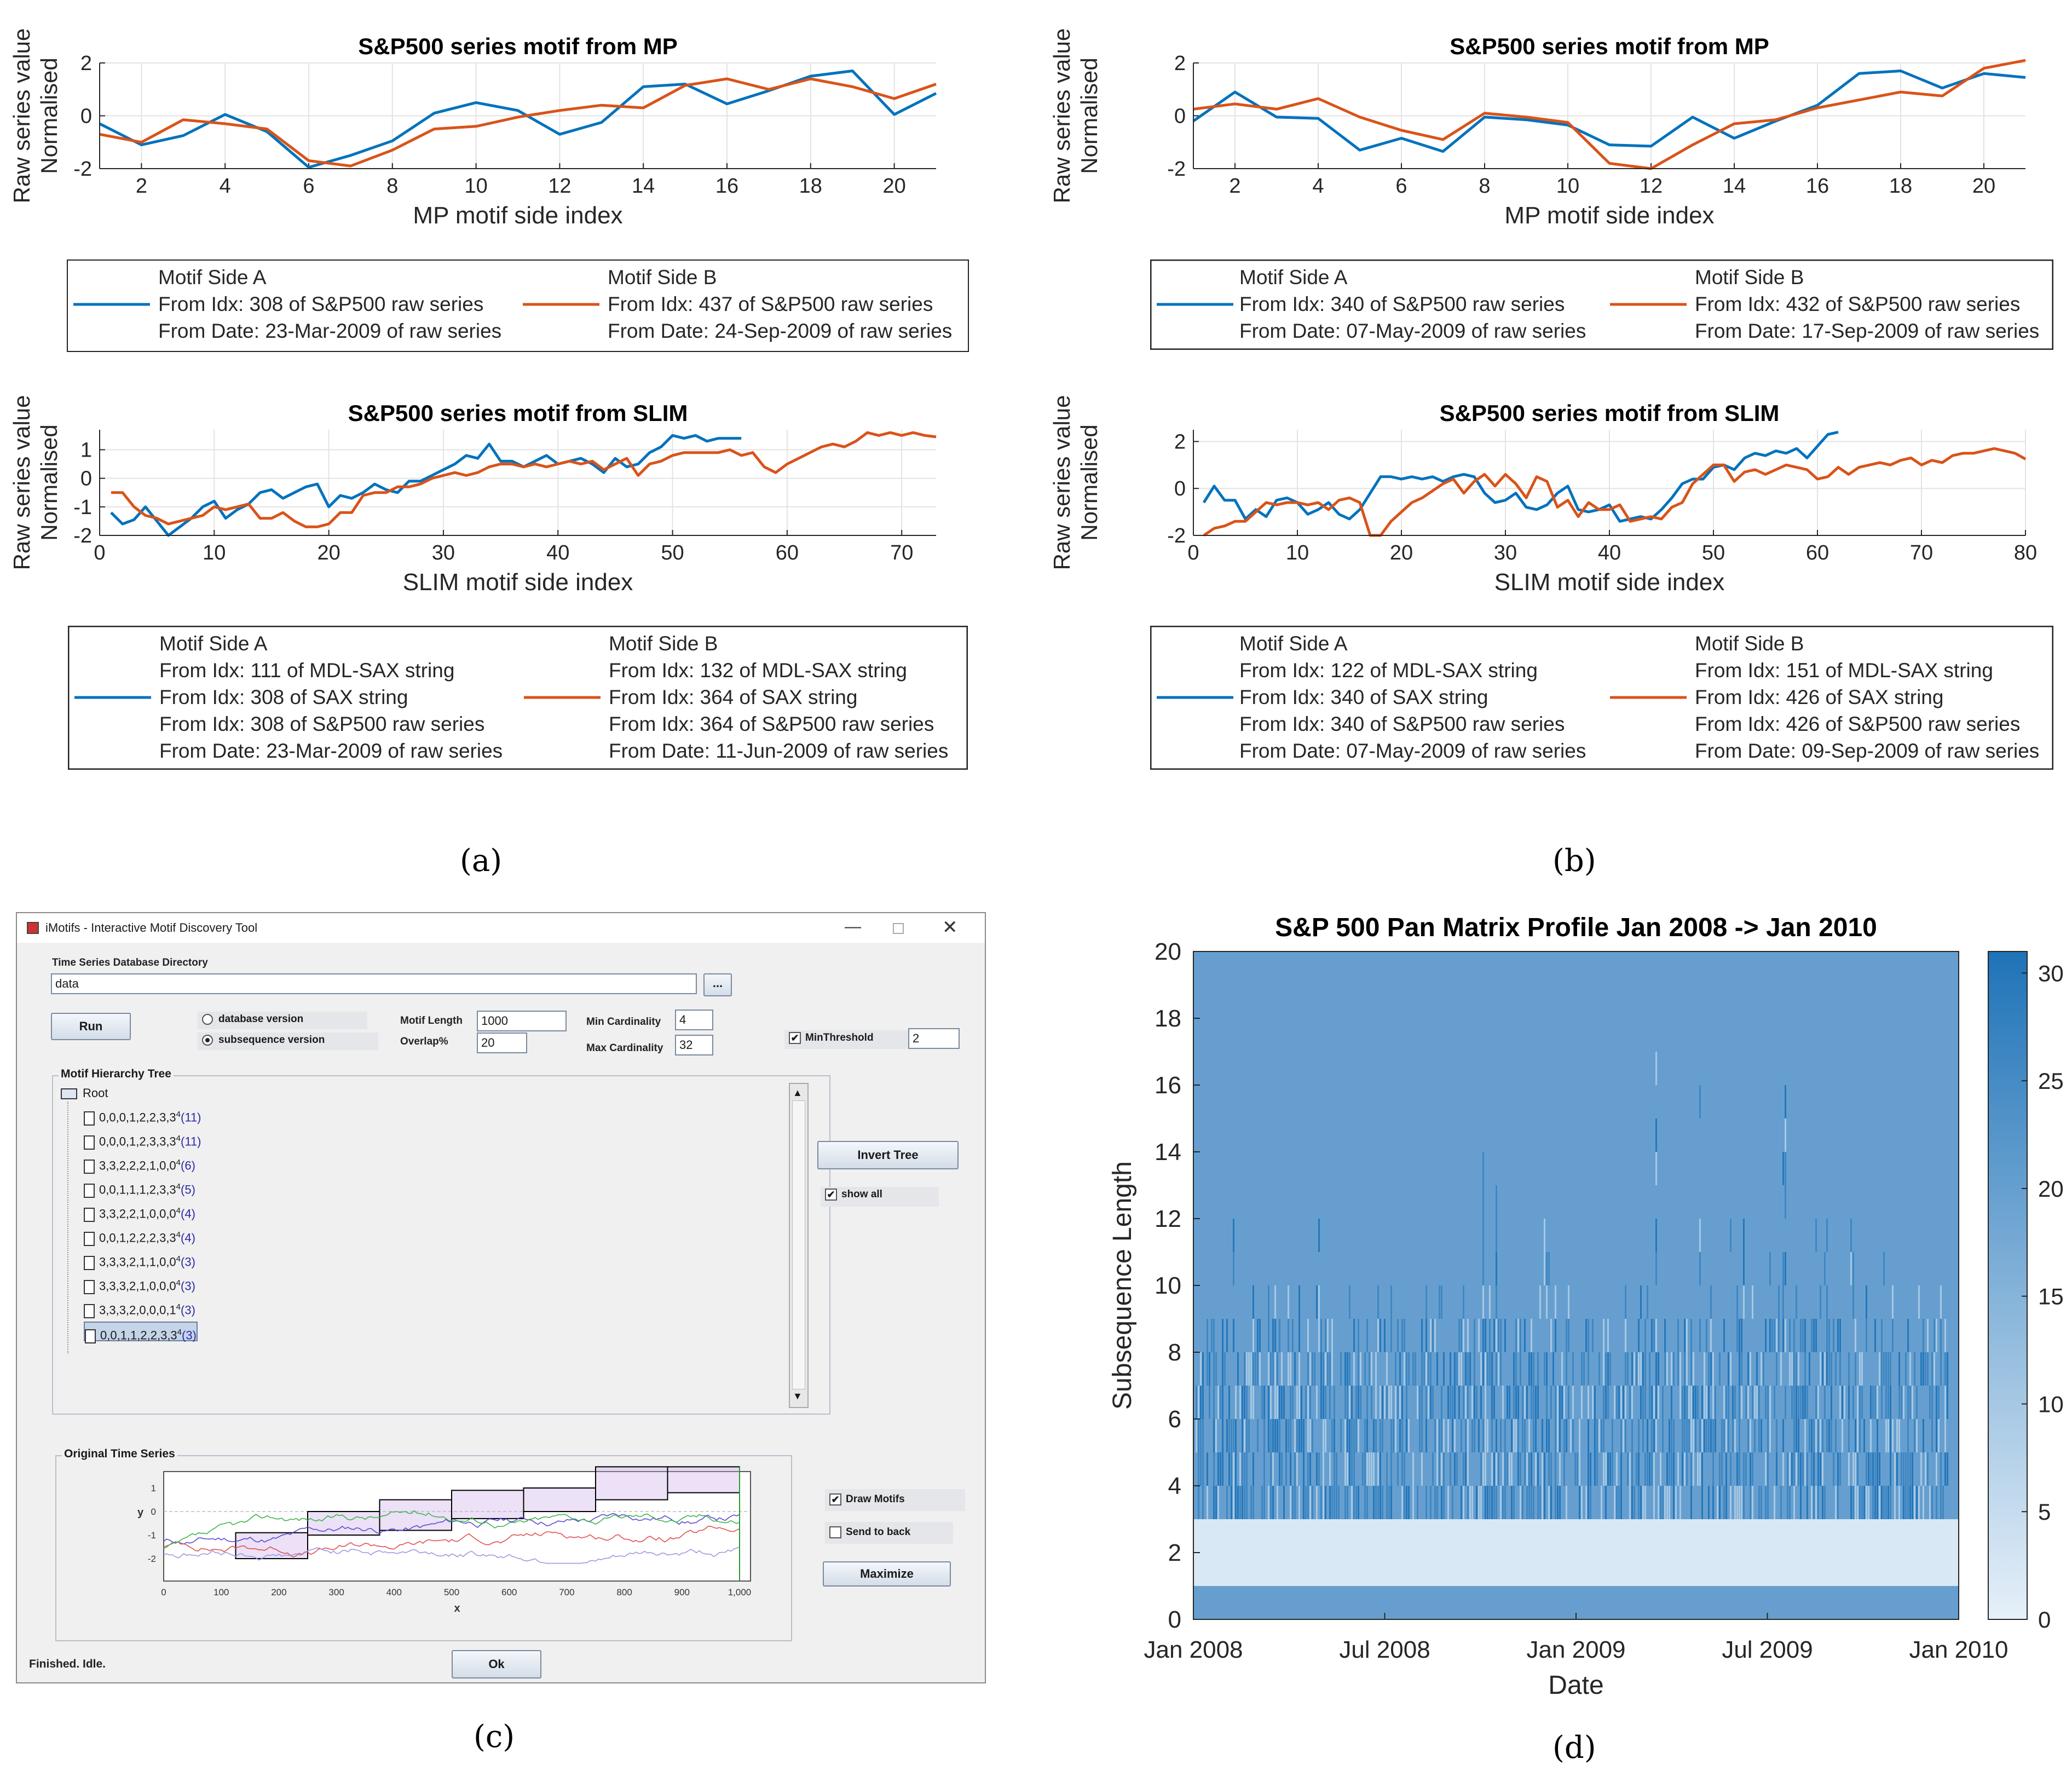 This screenshot has height=1788, width=2072. I want to click on scroll-thumb, so click(799, 1244).